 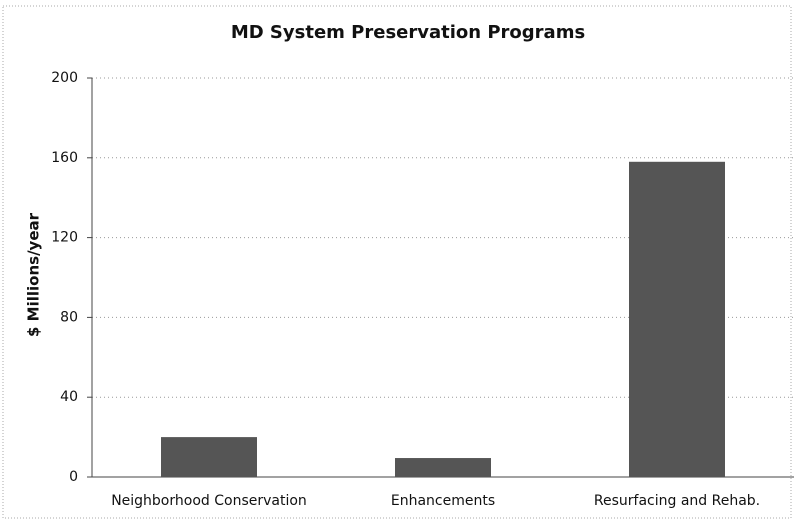 What do you see at coordinates (69, 317) in the screenshot?
I see `y-tick-label: 80` at bounding box center [69, 317].